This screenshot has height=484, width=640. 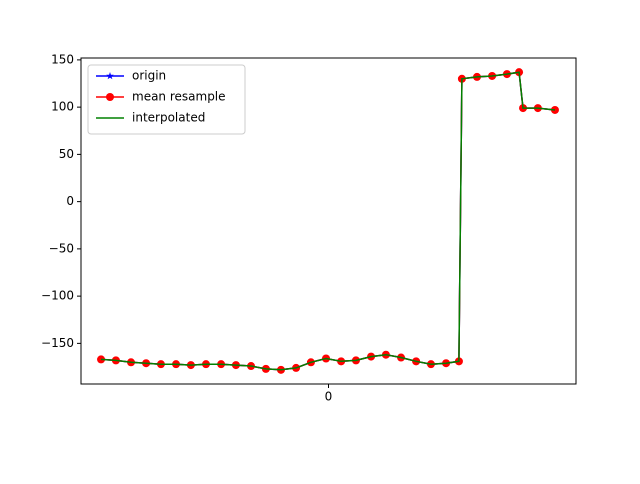 I want to click on y-tick-label: −100, so click(x=57, y=296).